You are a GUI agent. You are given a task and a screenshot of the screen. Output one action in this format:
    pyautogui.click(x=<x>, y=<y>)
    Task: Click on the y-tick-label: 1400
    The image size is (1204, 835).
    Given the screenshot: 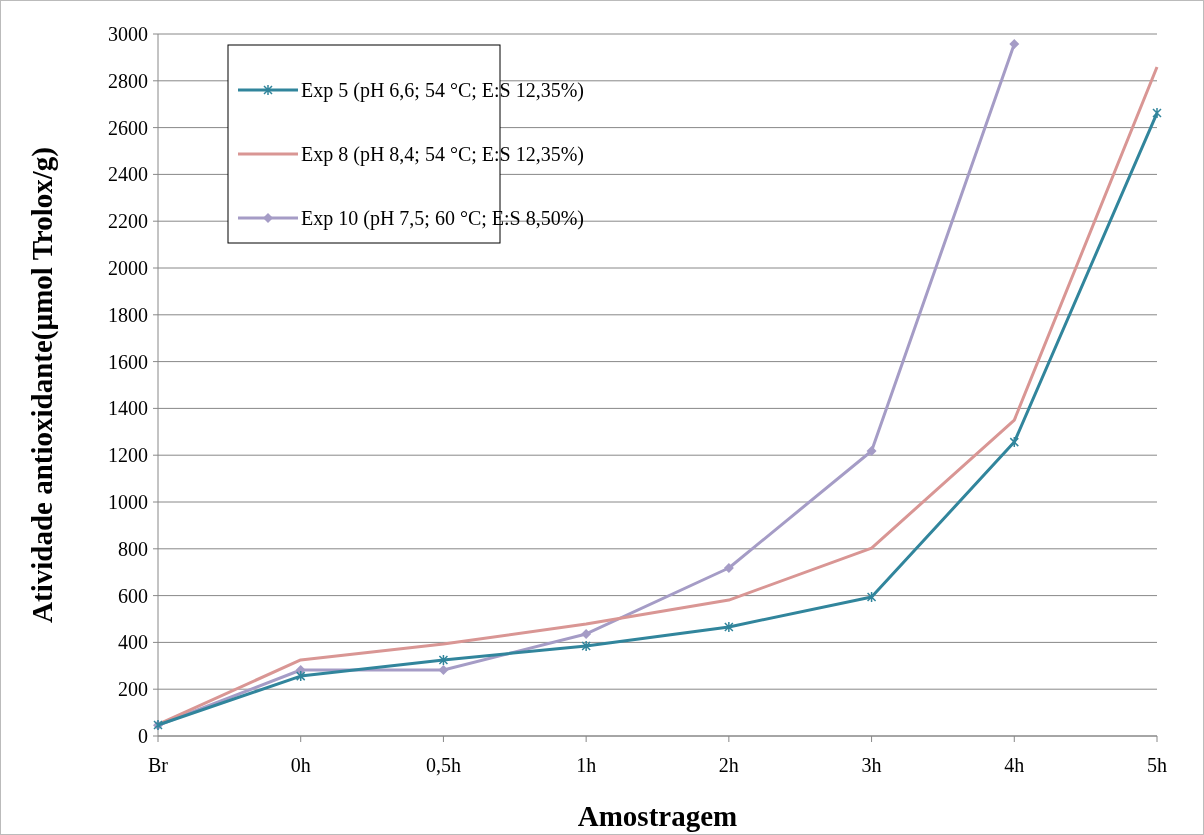 What is the action you would take?
    pyautogui.click(x=128, y=408)
    